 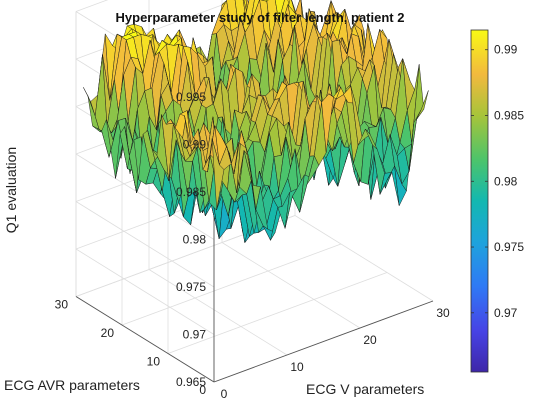 What do you see at coordinates (108, 333) in the screenshot?
I see `y-tick-label: 20` at bounding box center [108, 333].